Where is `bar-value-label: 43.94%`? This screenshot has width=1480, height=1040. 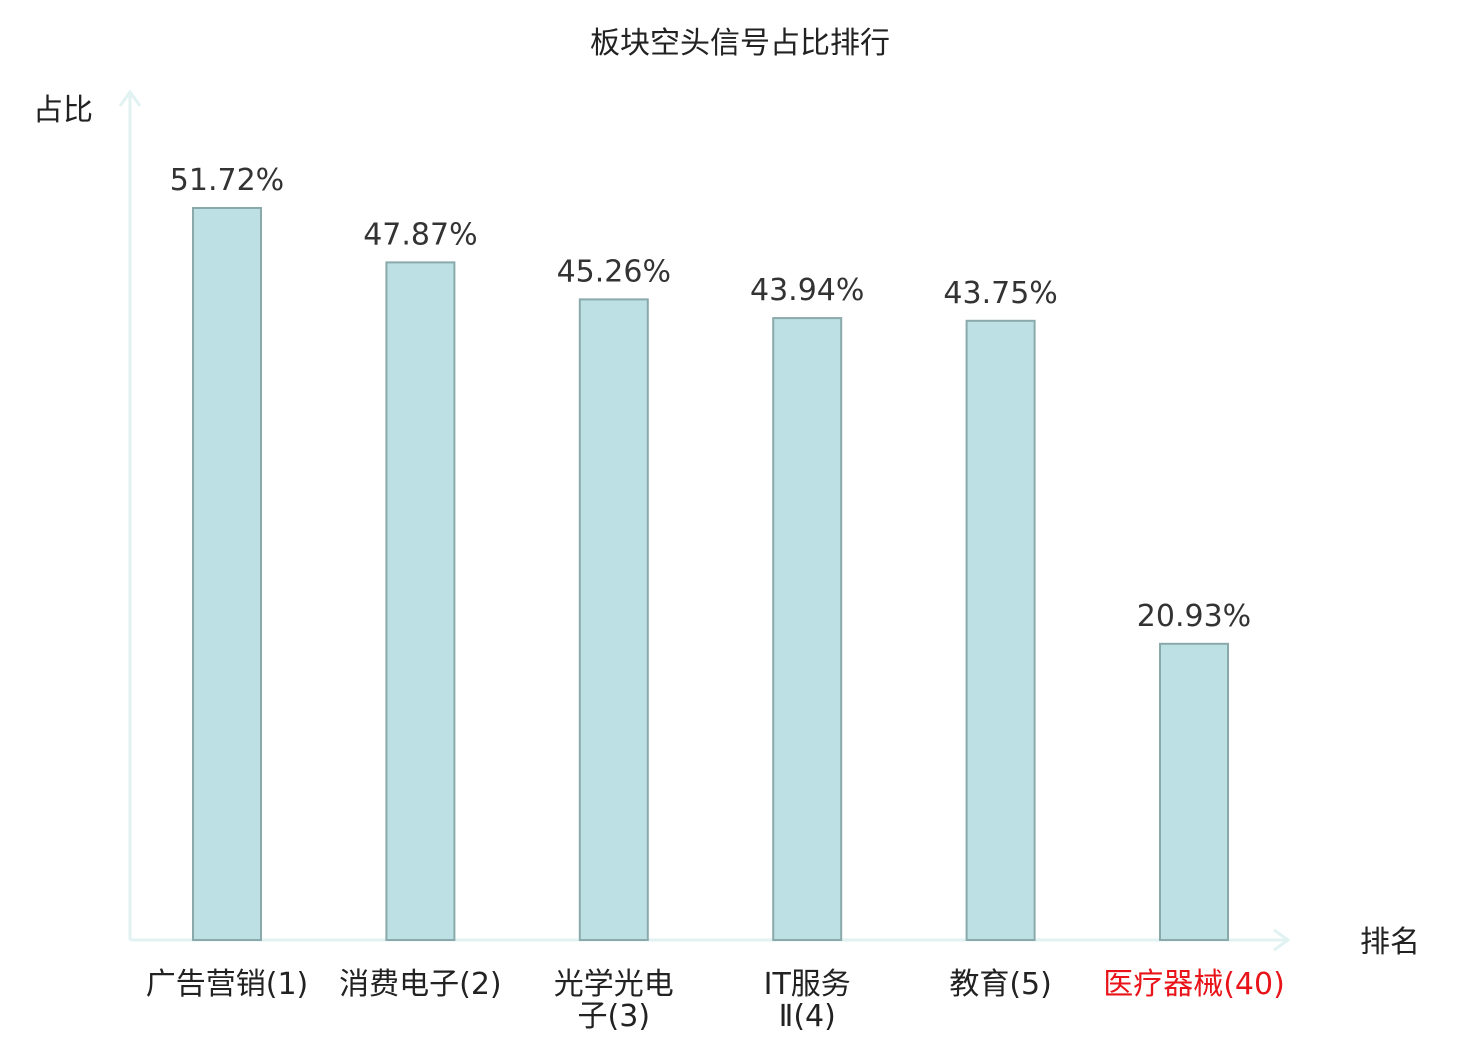 bar-value-label: 43.94% is located at coordinates (807, 290).